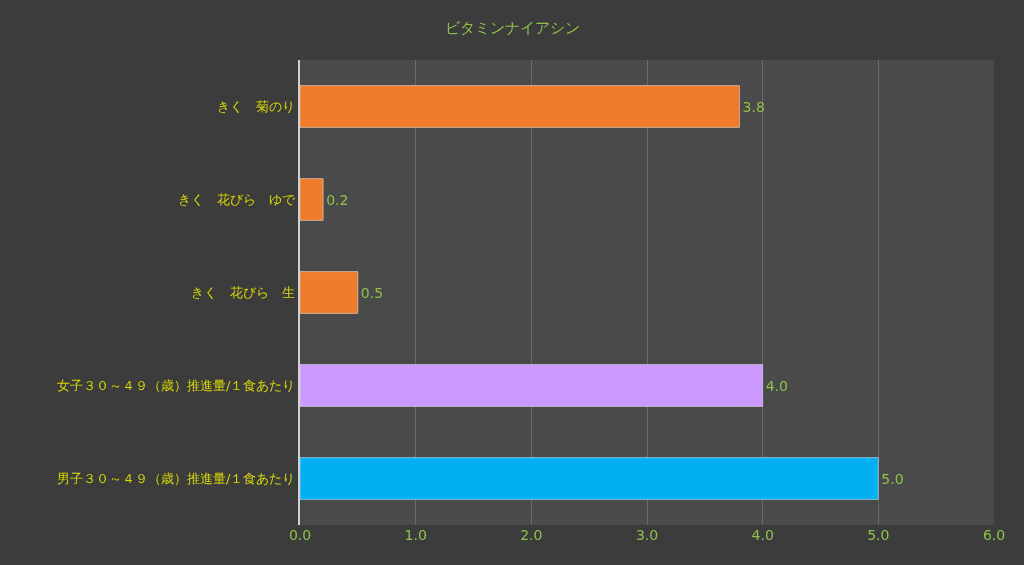 The height and width of the screenshot is (565, 1024). Describe the element at coordinates (300, 535) in the screenshot. I see `x-tick-label: 0.0` at that location.